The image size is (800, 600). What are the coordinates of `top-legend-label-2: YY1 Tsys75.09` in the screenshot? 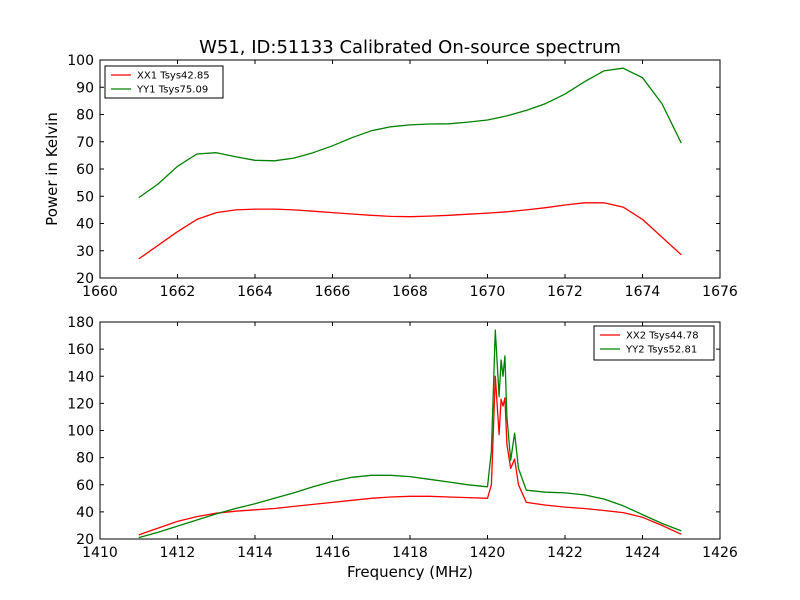 It's located at (172, 90).